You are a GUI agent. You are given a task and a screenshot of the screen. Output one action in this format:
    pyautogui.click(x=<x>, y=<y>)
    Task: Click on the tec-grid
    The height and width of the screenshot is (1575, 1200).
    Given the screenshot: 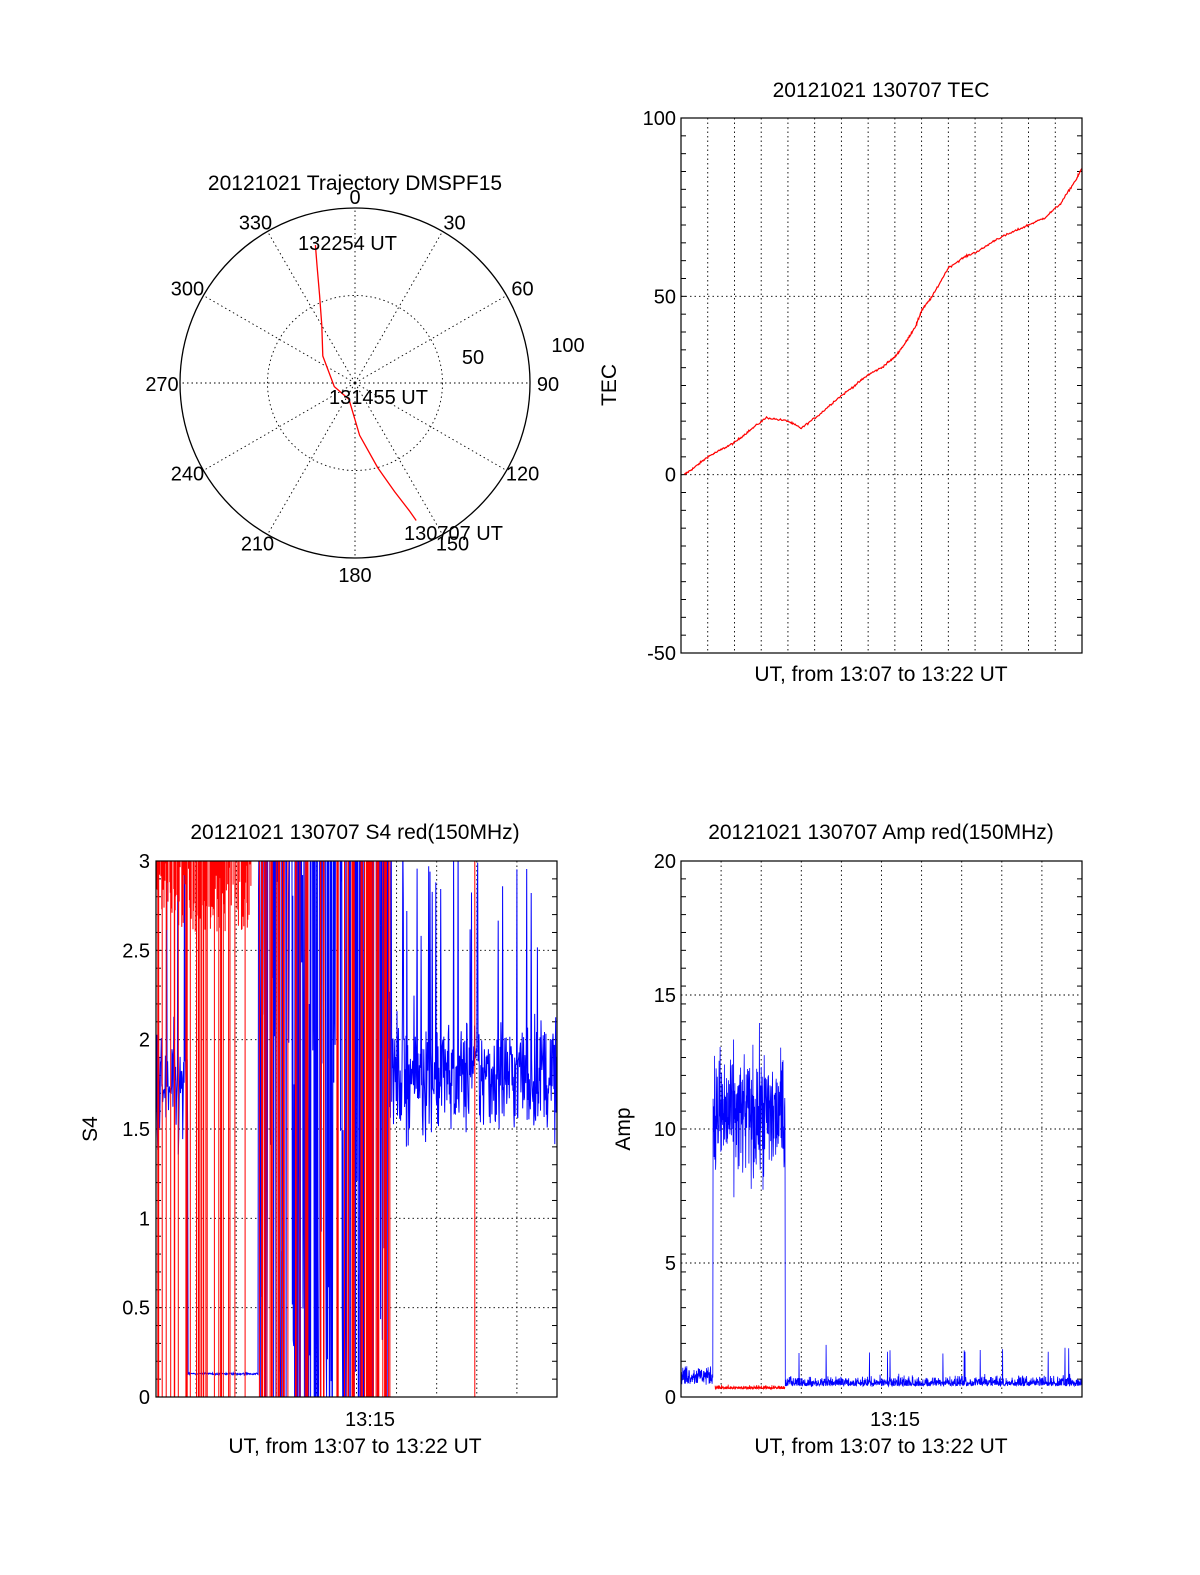 What is the action you would take?
    pyautogui.click(x=881, y=385)
    